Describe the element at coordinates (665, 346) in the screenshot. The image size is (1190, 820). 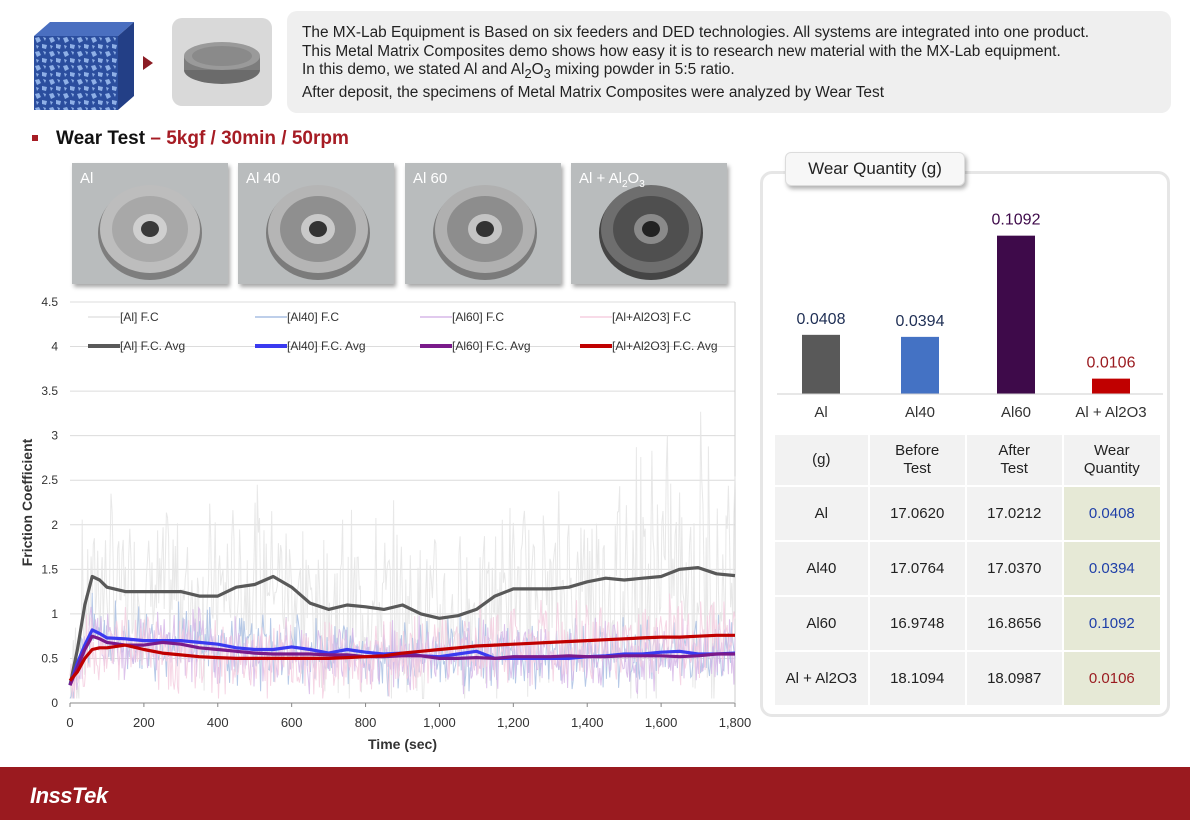
I see `legend-label: [Al+Al2O3] F.C. Avg` at that location.